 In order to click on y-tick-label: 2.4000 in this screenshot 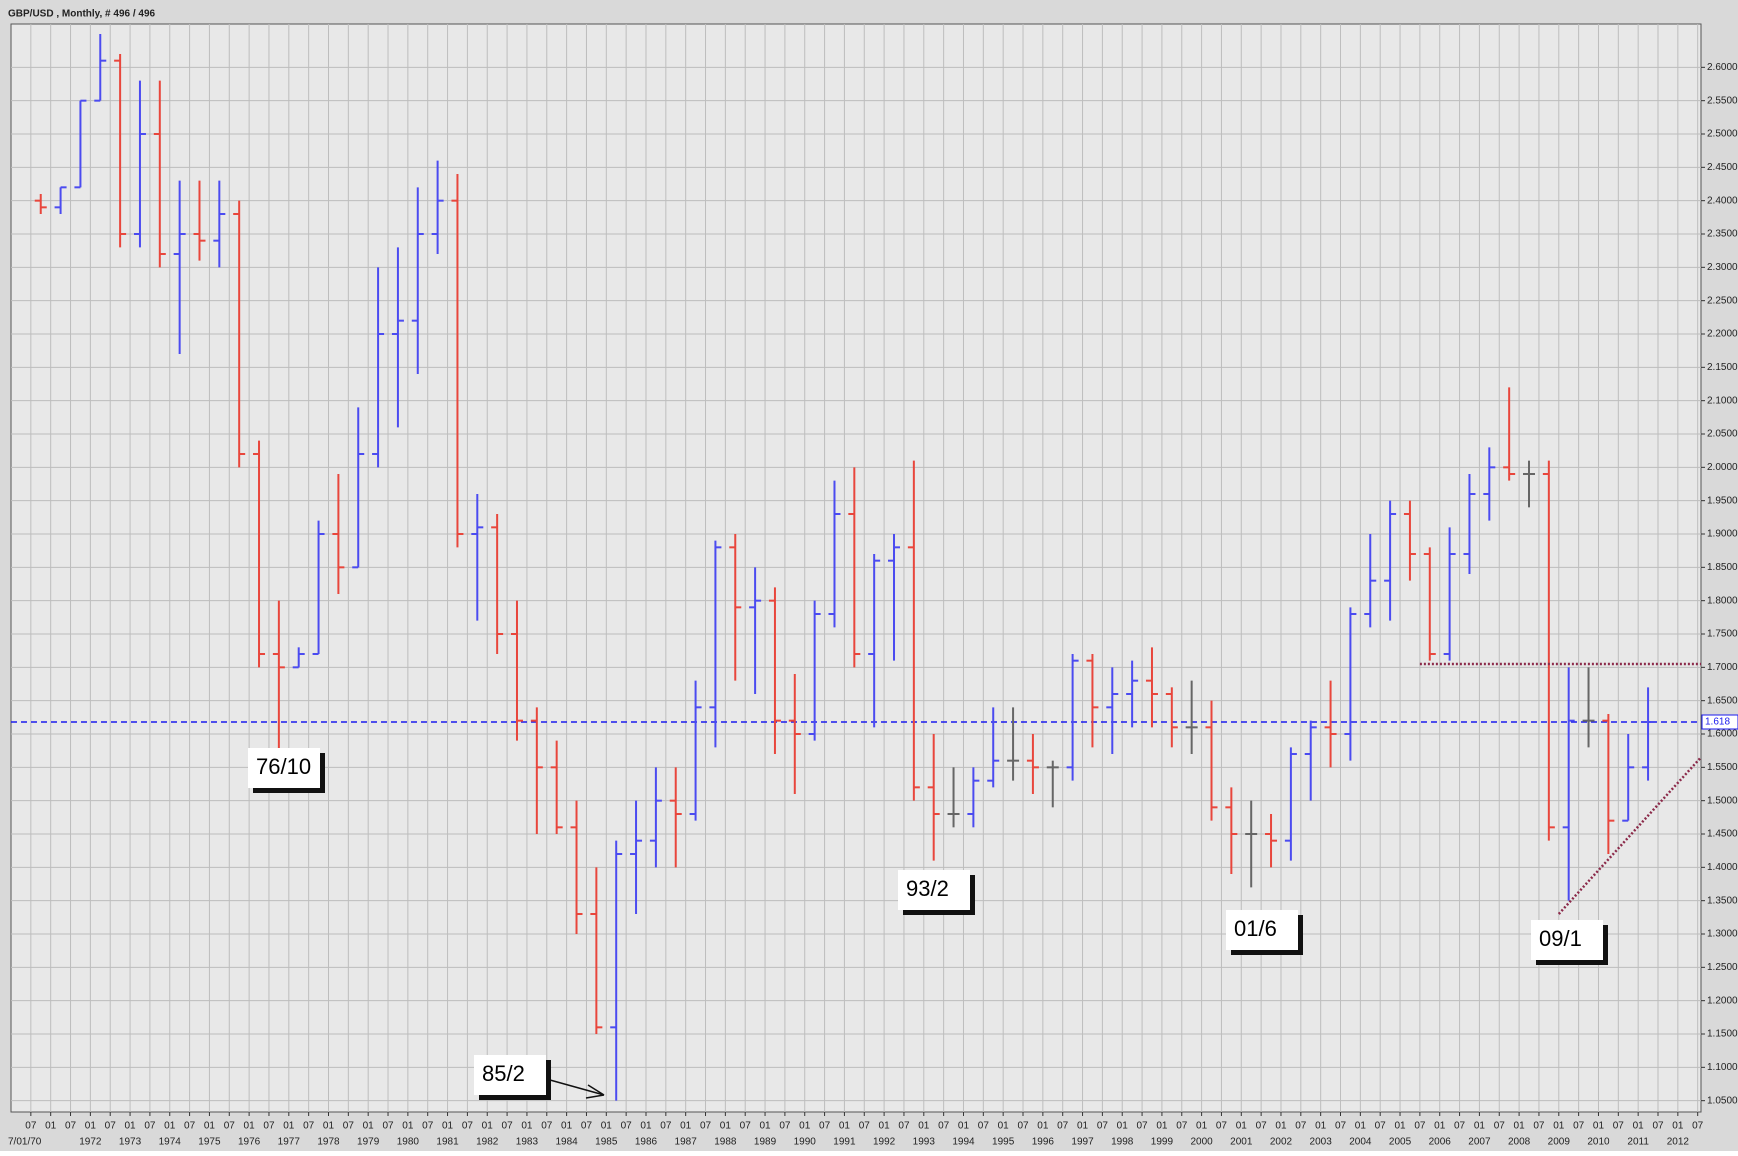, I will do `click(1722, 200)`.